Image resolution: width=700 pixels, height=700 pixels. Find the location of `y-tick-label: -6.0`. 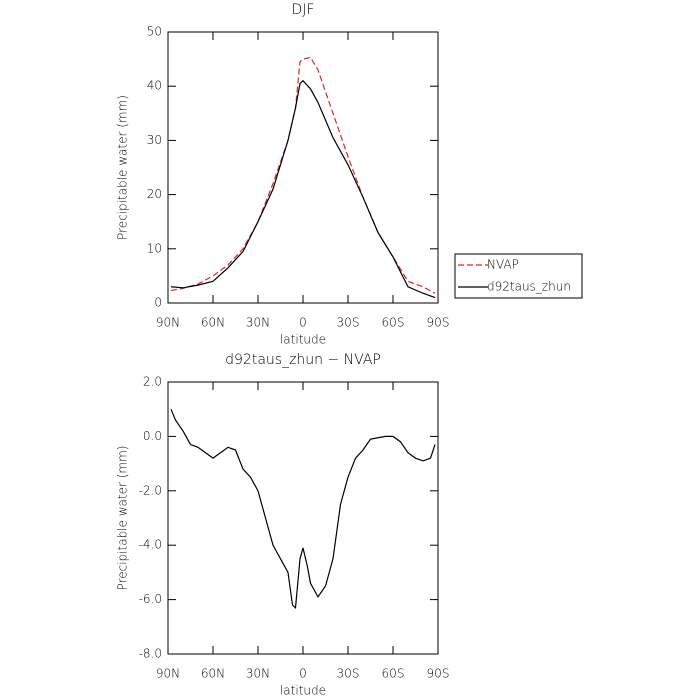

y-tick-label: -6.0 is located at coordinates (150, 599).